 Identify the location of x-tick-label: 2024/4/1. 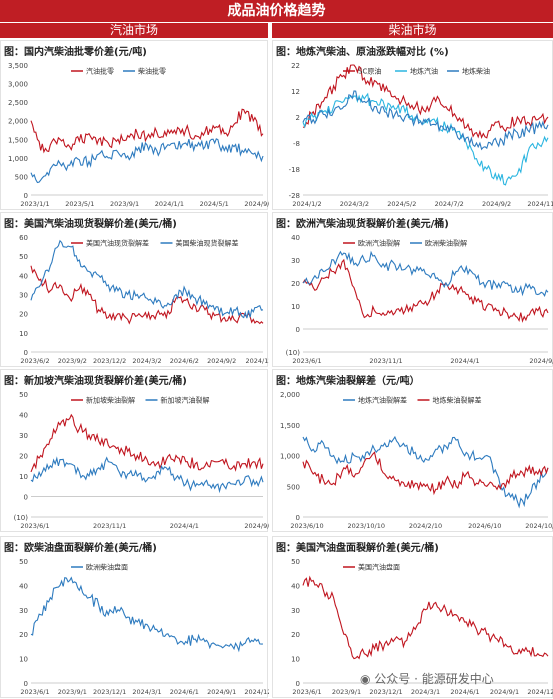
(184, 526).